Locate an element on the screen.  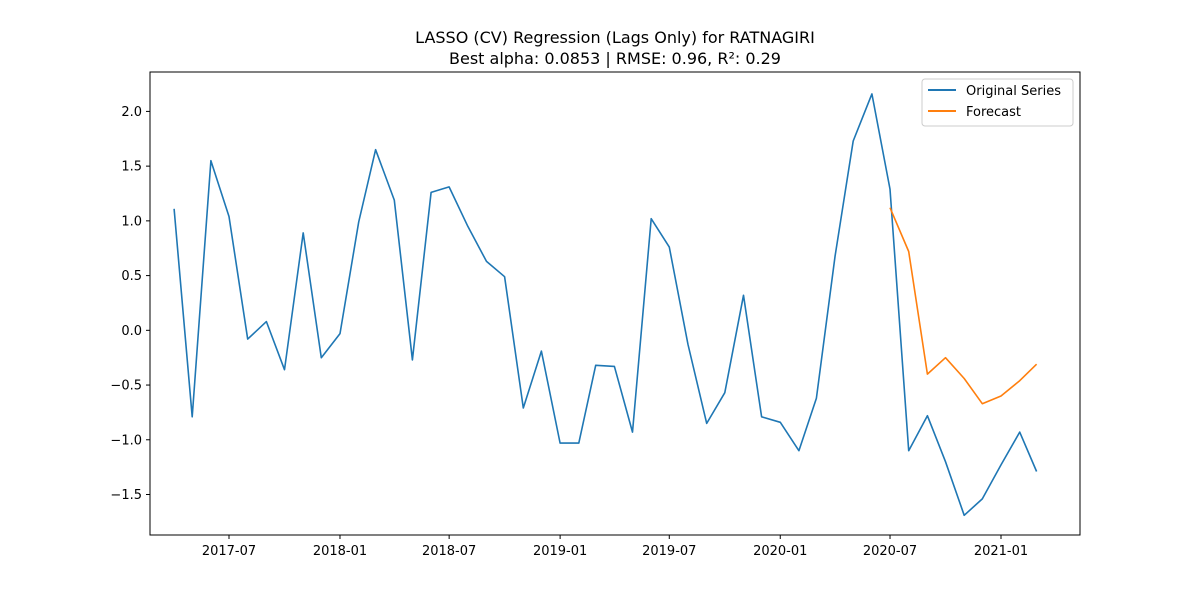
series-line-forecast is located at coordinates (963, 306).